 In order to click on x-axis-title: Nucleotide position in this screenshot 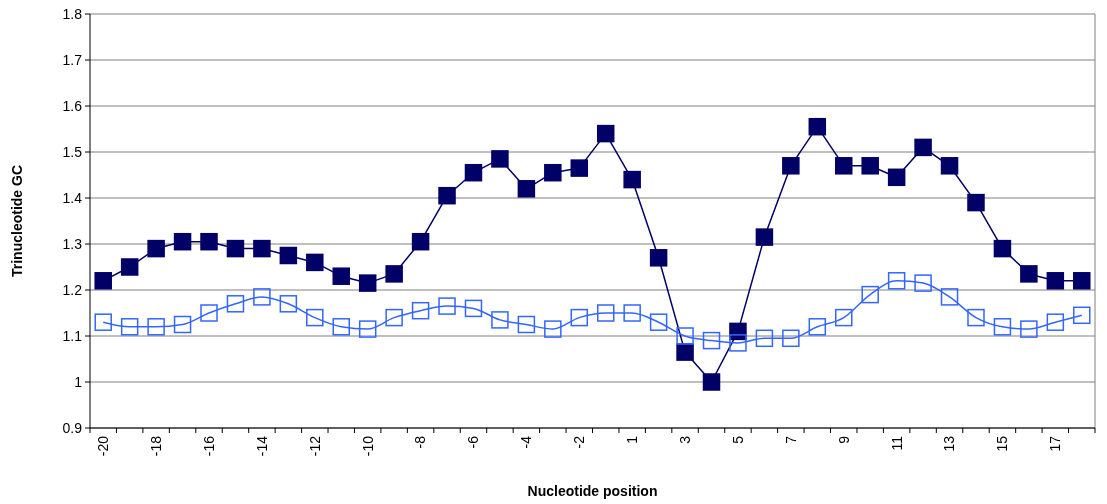, I will do `click(592, 491)`.